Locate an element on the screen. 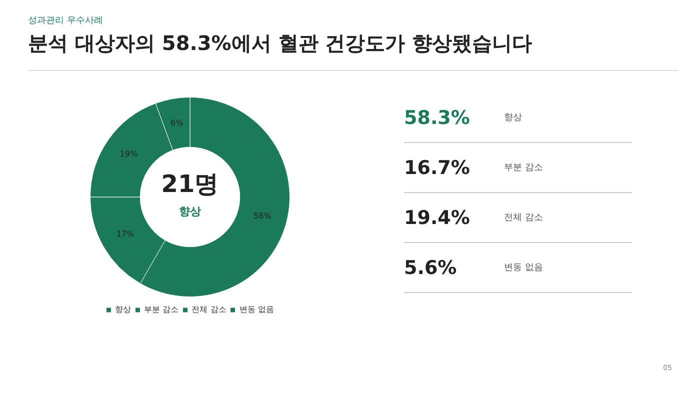 The width and height of the screenshot is (700, 394). legend-label: 전체 감소 is located at coordinates (209, 309).